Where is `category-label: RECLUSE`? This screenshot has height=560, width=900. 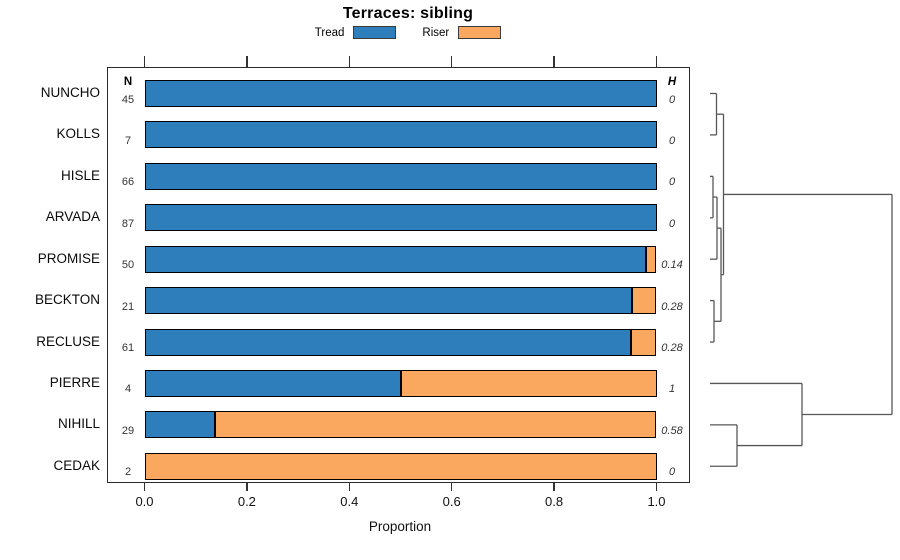 category-label: RECLUSE is located at coordinates (68, 341).